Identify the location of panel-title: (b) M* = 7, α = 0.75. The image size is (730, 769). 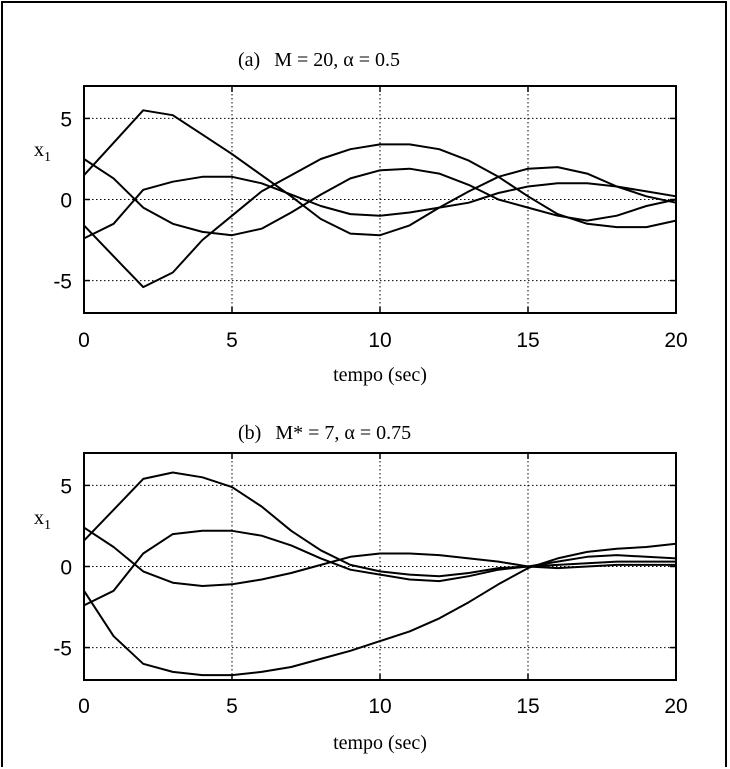
(324, 433).